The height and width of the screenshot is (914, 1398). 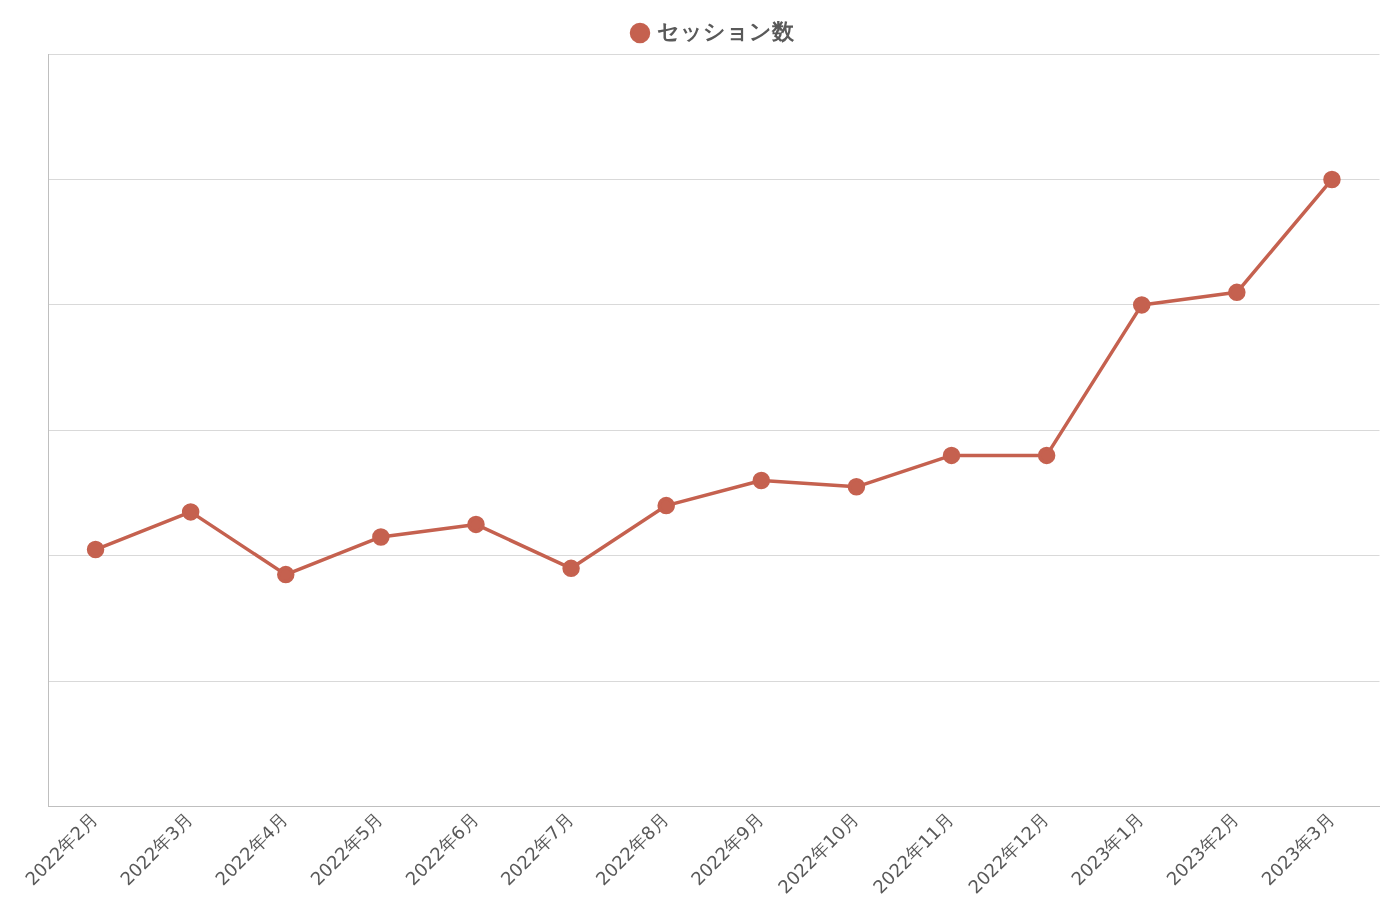 I want to click on legend-label: セッション数, so click(x=726, y=31).